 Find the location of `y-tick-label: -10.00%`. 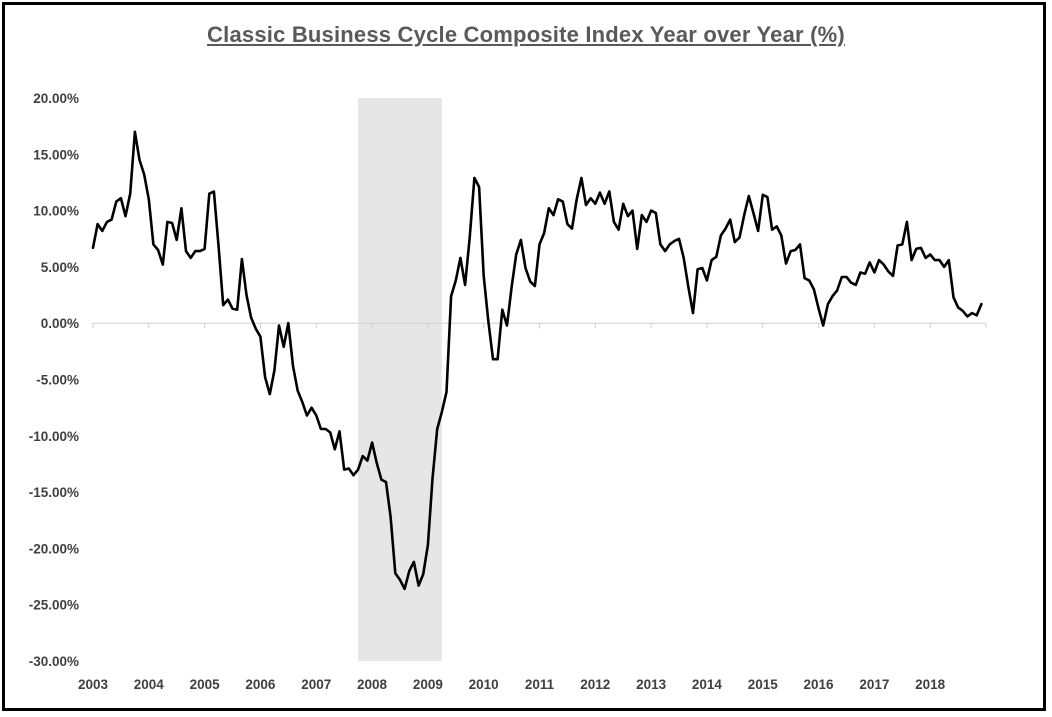

y-tick-label: -10.00% is located at coordinates (54, 436).